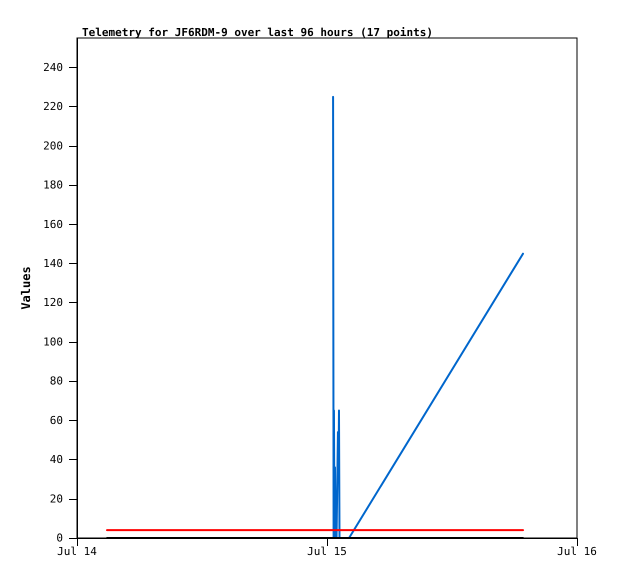 This screenshot has height=579, width=618. What do you see at coordinates (56, 499) in the screenshot?
I see `y-tick-label: 20` at bounding box center [56, 499].